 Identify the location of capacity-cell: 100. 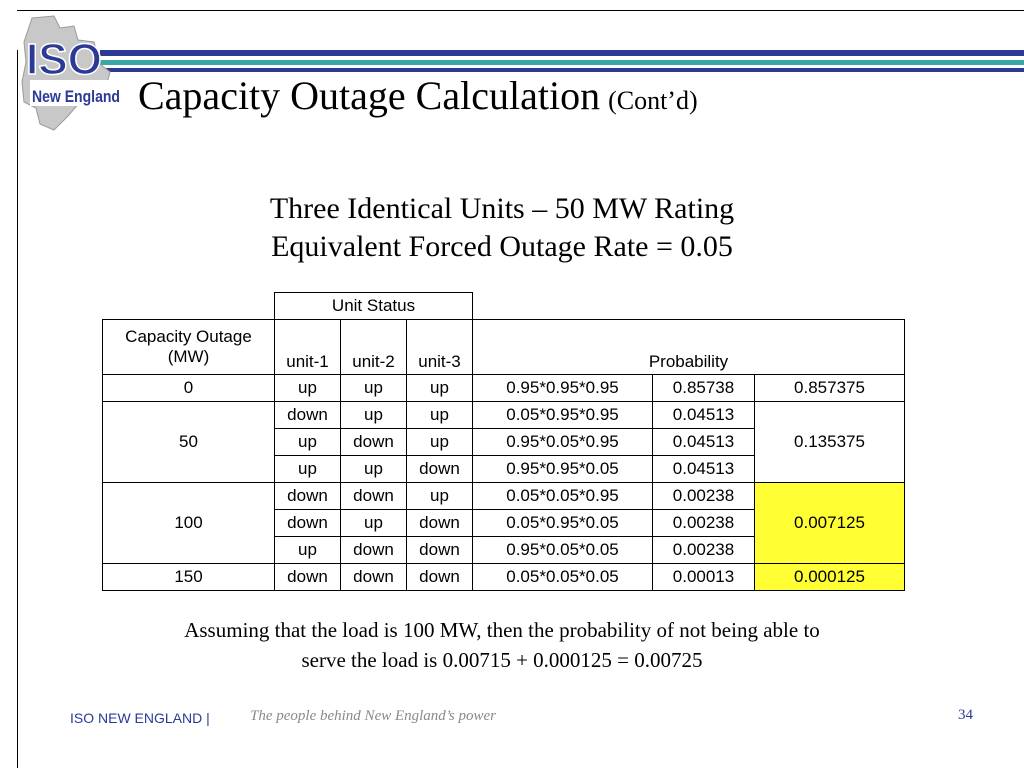
(188, 523).